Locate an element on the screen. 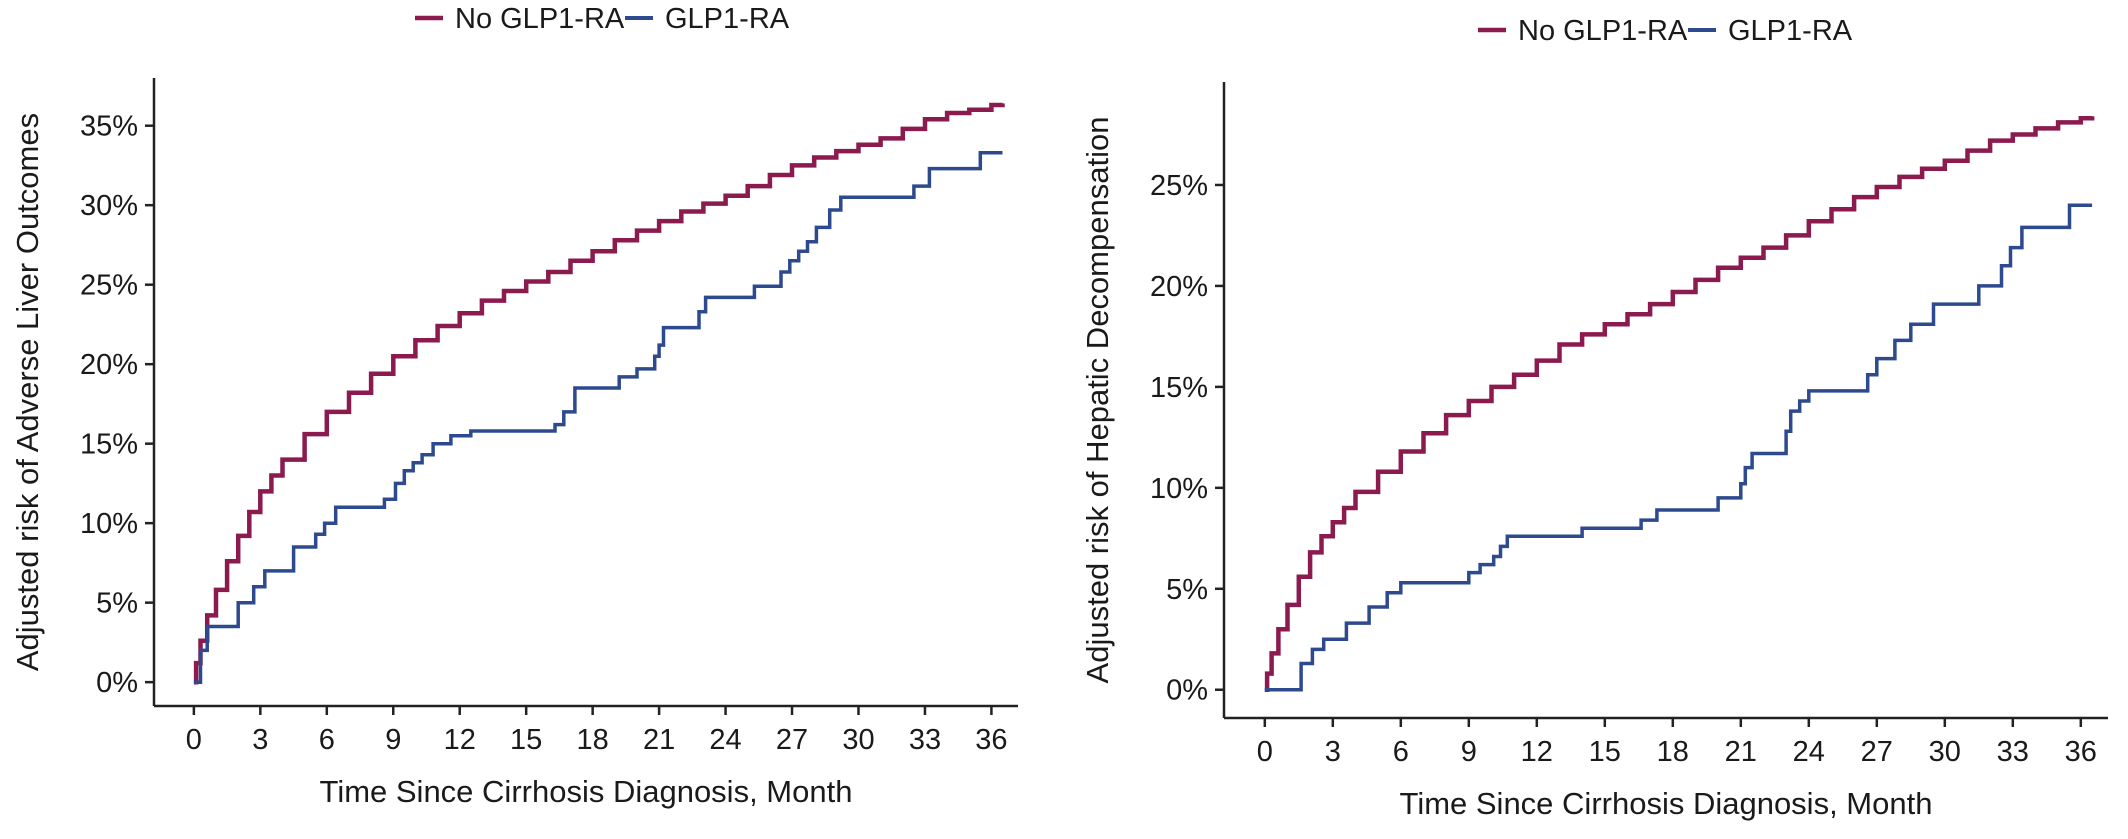  y-axis-title: Adjusted risk of Adverse Liver Outcomes is located at coordinates (27, 392).